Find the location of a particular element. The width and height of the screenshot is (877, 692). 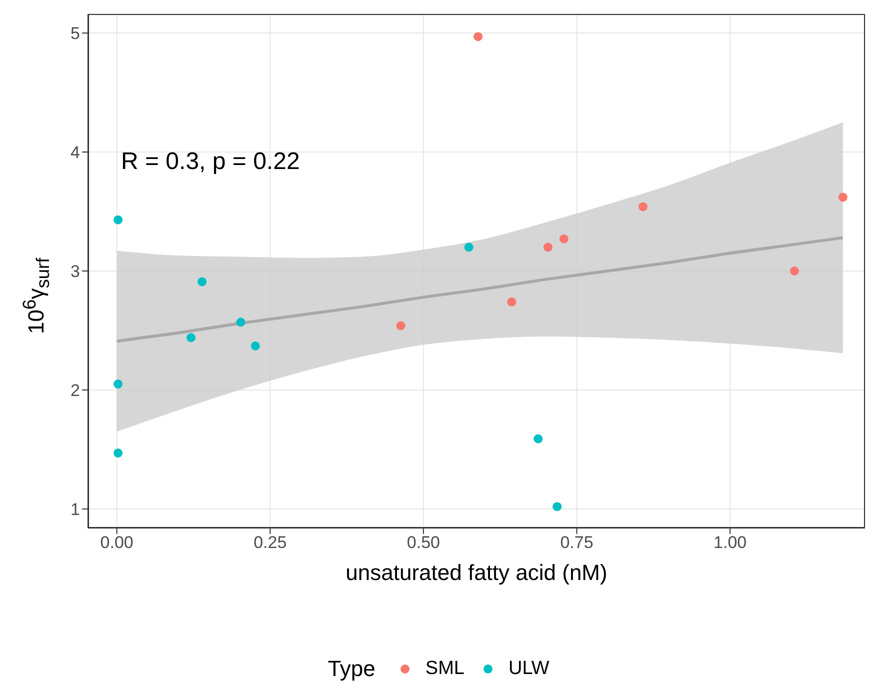

x-tick-label: 0.75 is located at coordinates (577, 542).